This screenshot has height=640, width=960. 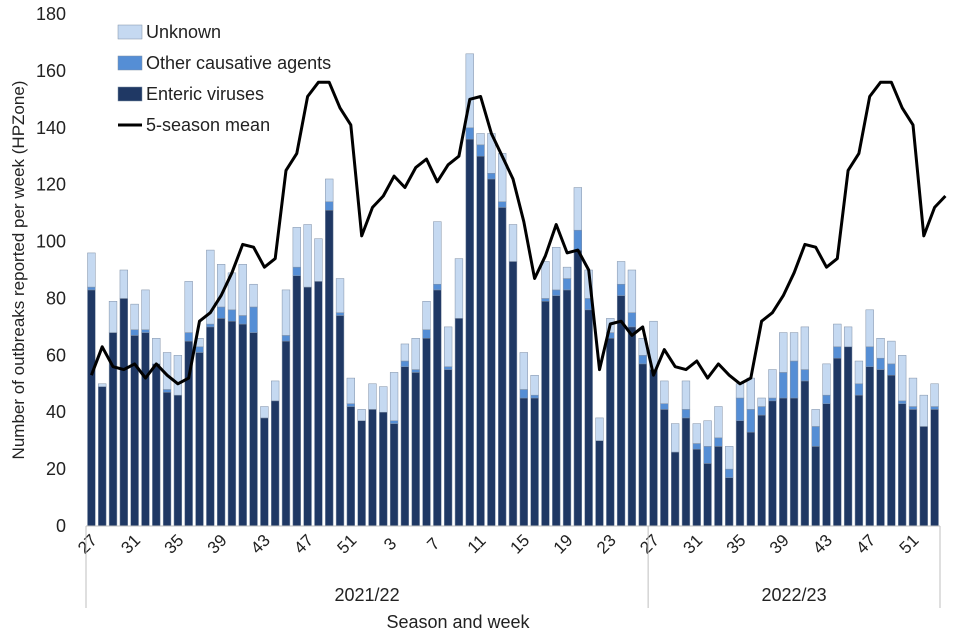 I want to click on legend-label-other: Other causative agents, so click(x=238, y=63).